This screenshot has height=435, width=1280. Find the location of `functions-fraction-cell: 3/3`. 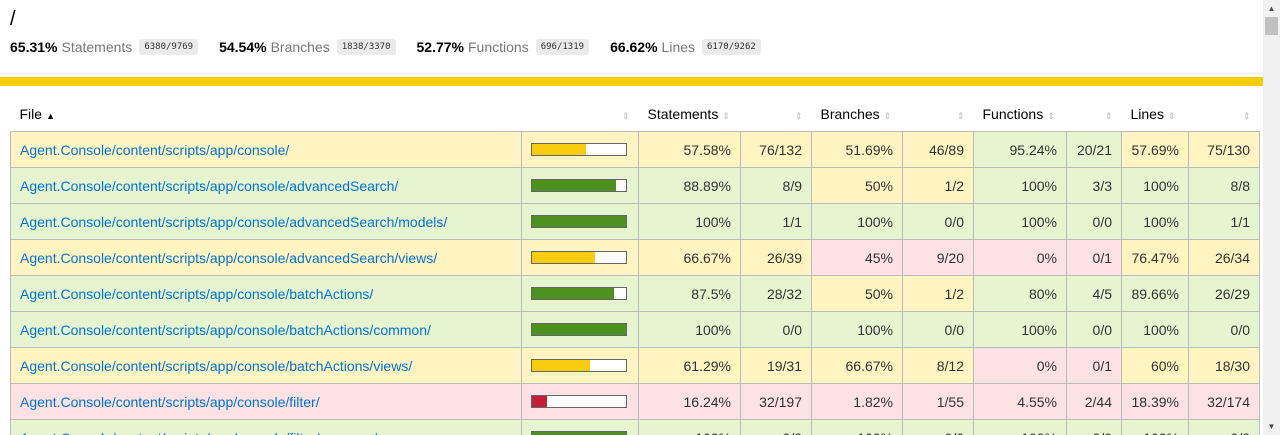

functions-fraction-cell: 3/3 is located at coordinates (1094, 185).